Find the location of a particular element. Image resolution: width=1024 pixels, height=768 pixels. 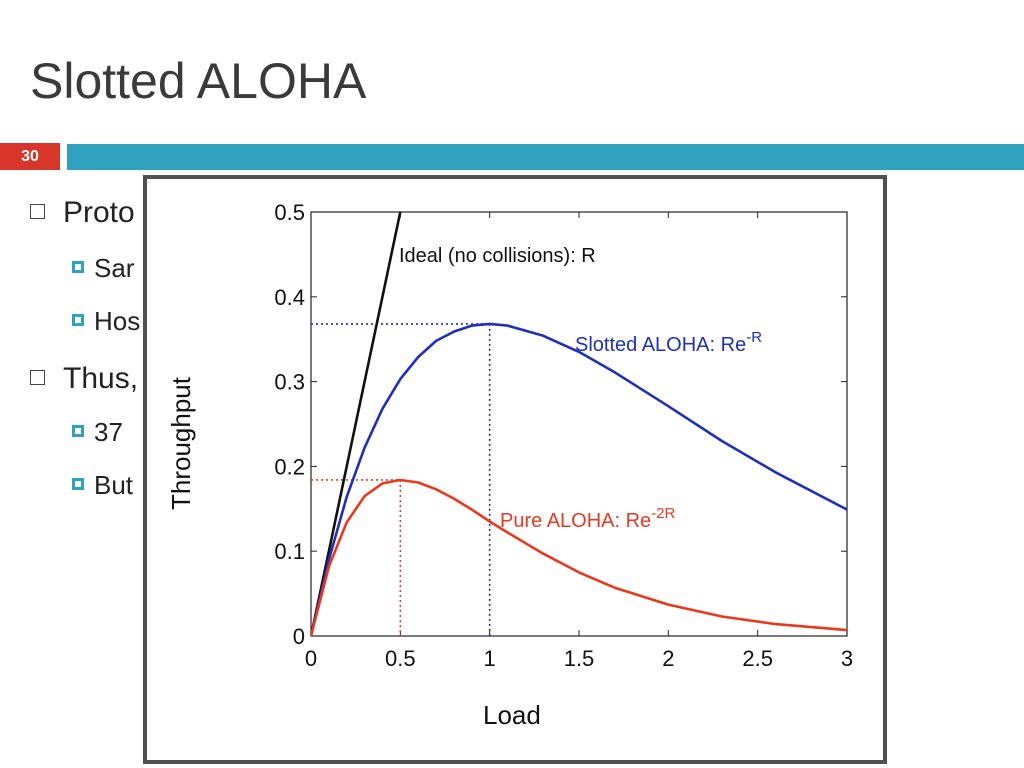

sub-bullet-item: Sar is located at coordinates (103, 268).